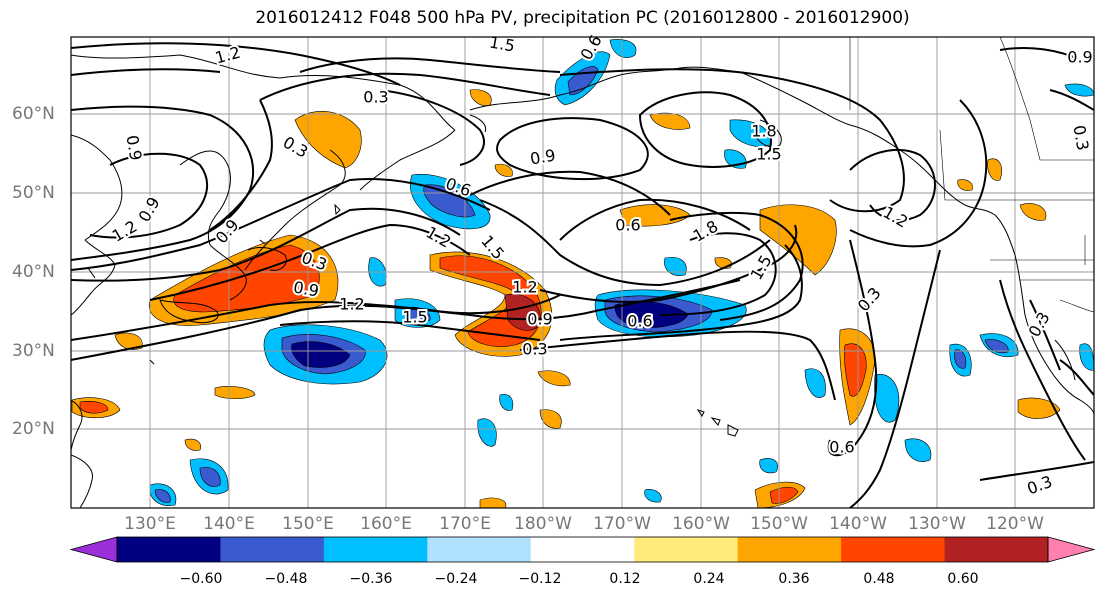 This screenshot has width=1105, height=601. What do you see at coordinates (386, 524) in the screenshot?
I see `lon-label: 160°E` at bounding box center [386, 524].